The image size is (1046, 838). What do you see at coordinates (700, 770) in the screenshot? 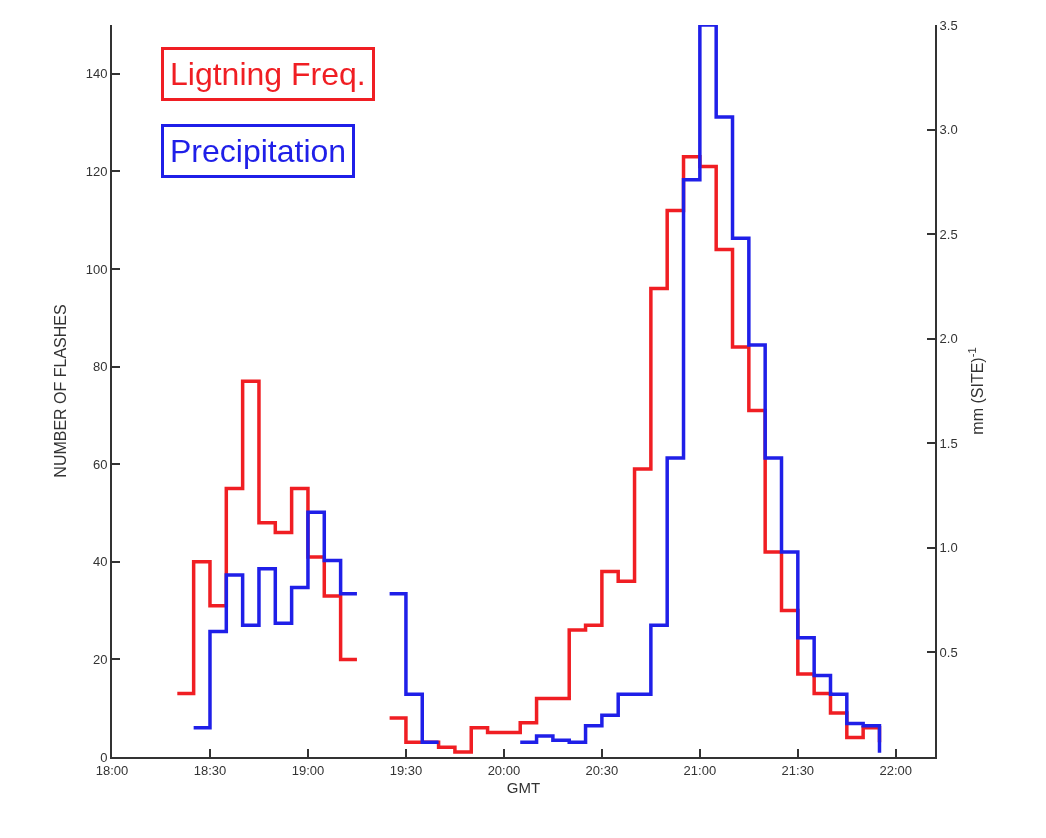
I see `x-tick-label: 21:00` at bounding box center [700, 770].